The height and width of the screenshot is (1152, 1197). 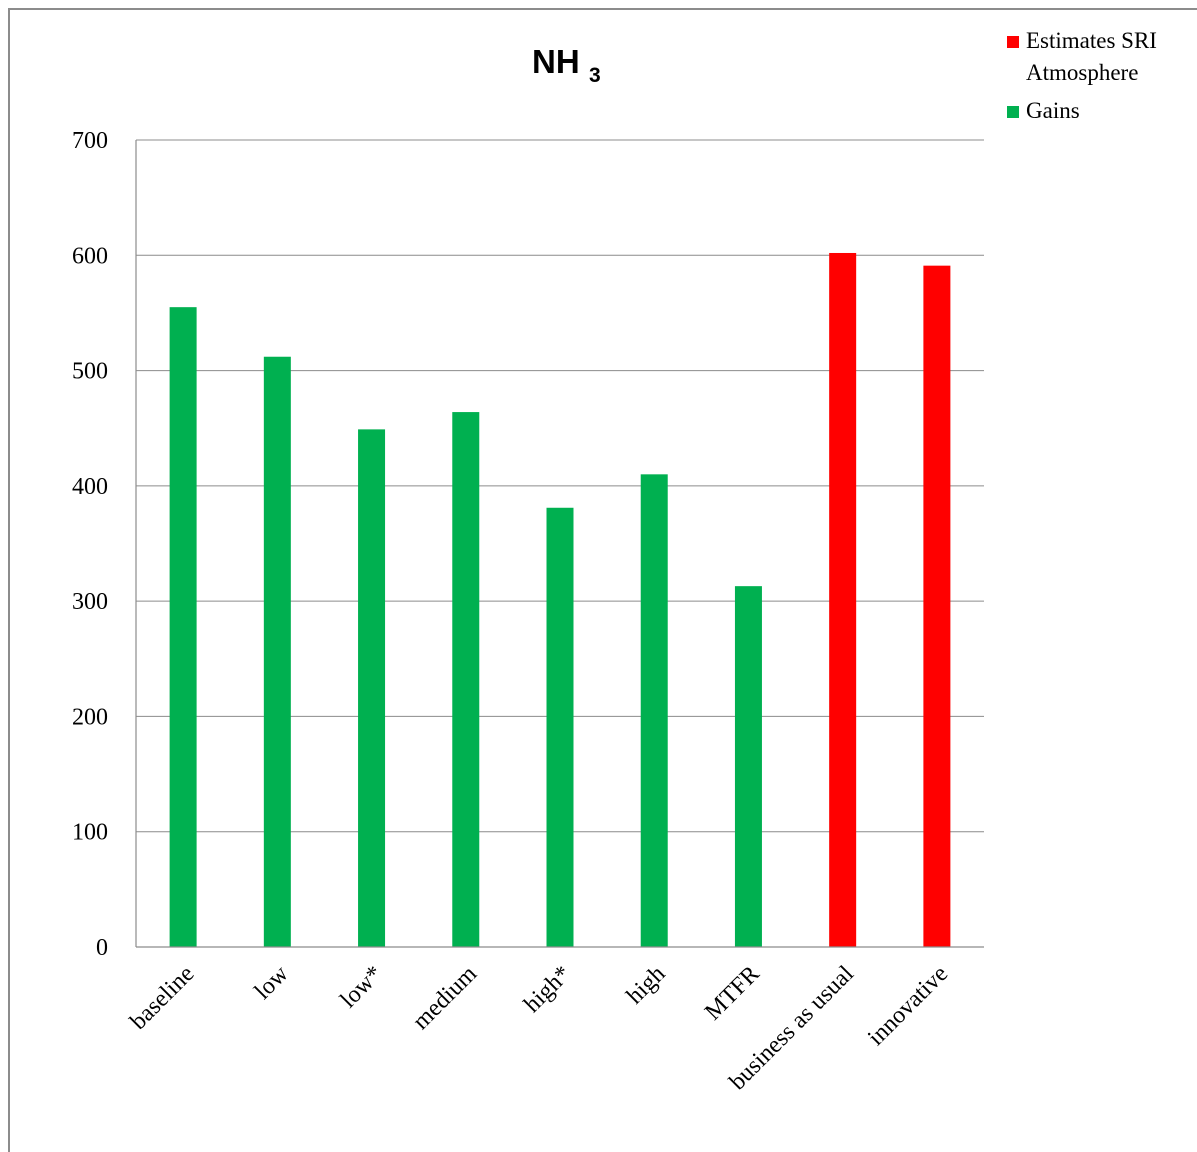 I want to click on legend-label: Atmosphere, so click(x=1082, y=72).